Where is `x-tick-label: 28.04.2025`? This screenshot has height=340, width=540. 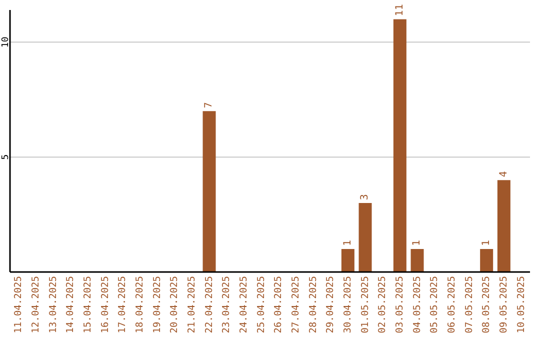 x-tick-label: 28.04.2025 is located at coordinates (313, 305).